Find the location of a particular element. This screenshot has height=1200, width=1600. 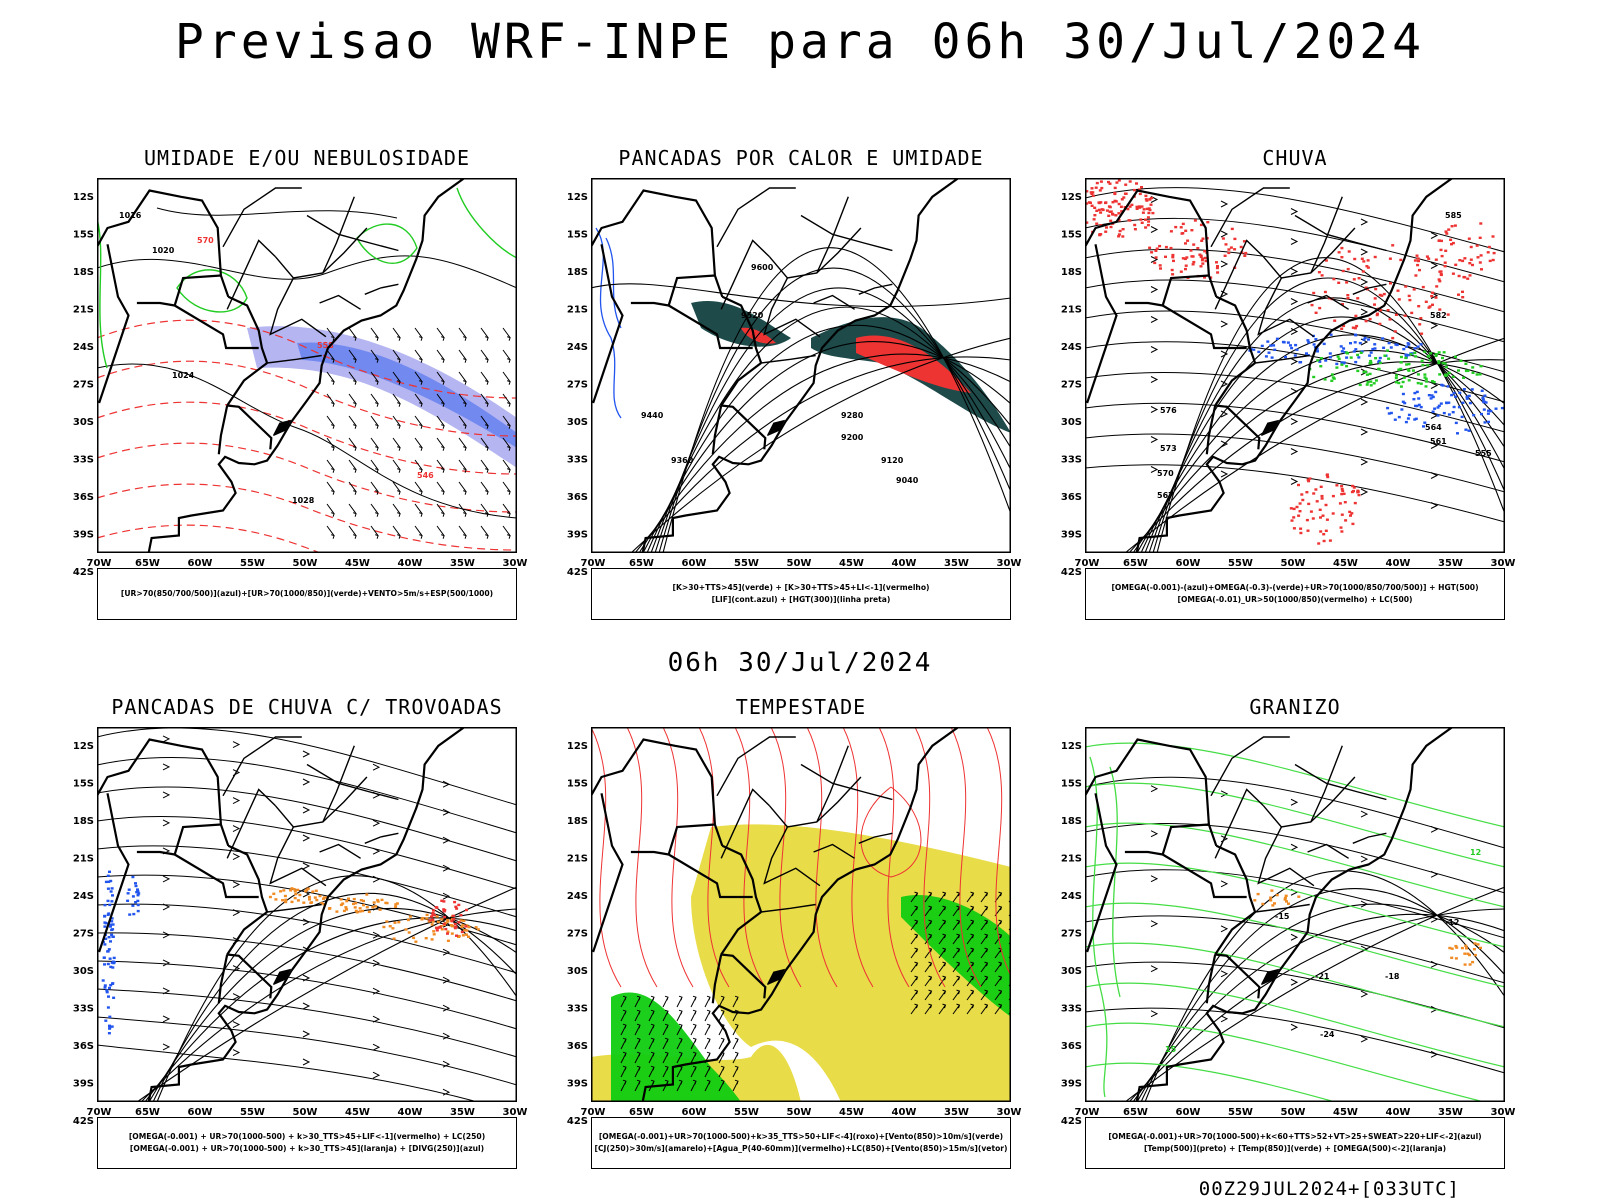

omega-500-area is located at coordinates (1299, 896).